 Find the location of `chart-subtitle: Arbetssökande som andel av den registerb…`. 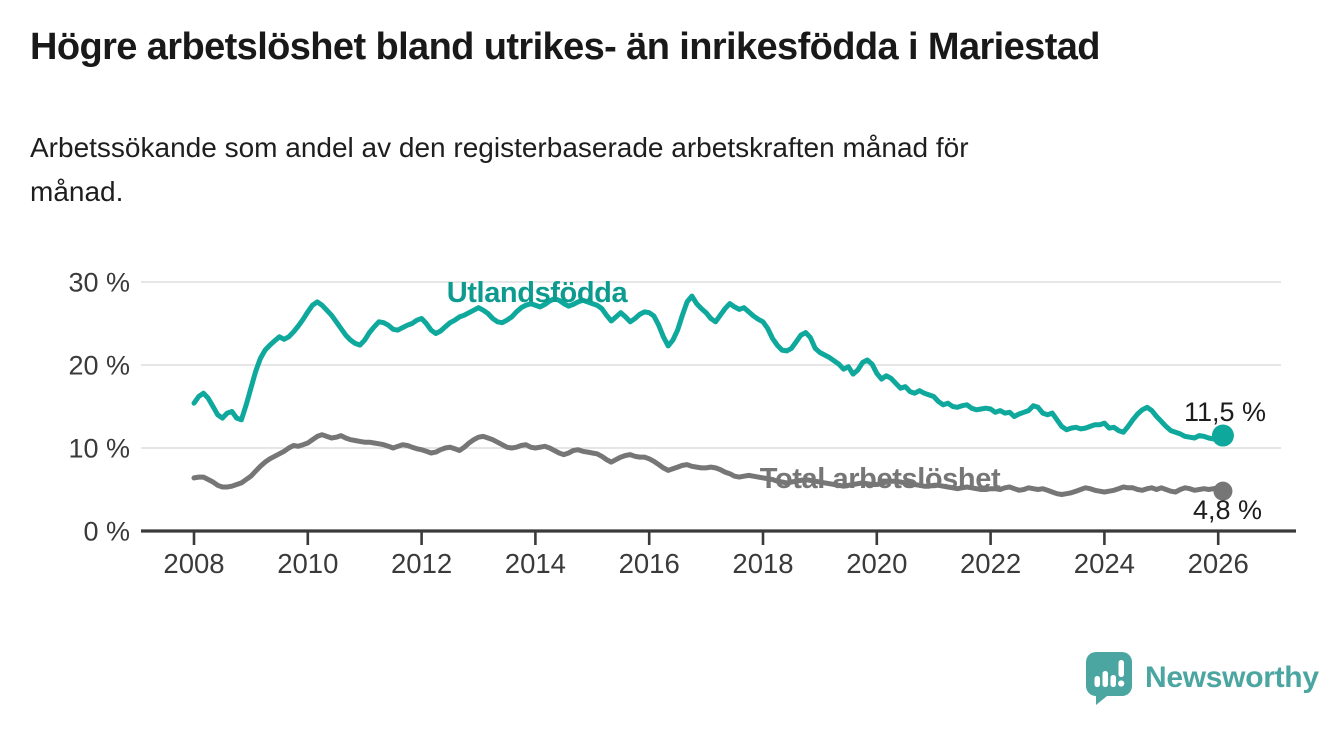

chart-subtitle: Arbetssökande som andel av den registerb… is located at coordinates (640, 170).